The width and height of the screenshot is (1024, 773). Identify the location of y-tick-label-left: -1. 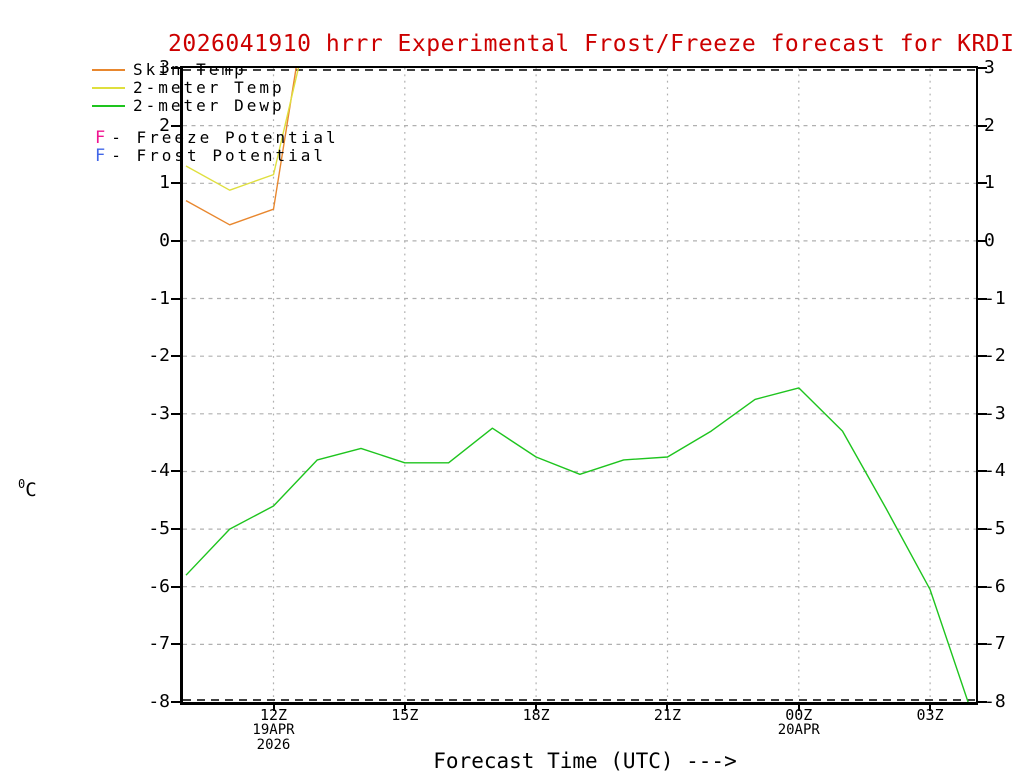
(159, 298).